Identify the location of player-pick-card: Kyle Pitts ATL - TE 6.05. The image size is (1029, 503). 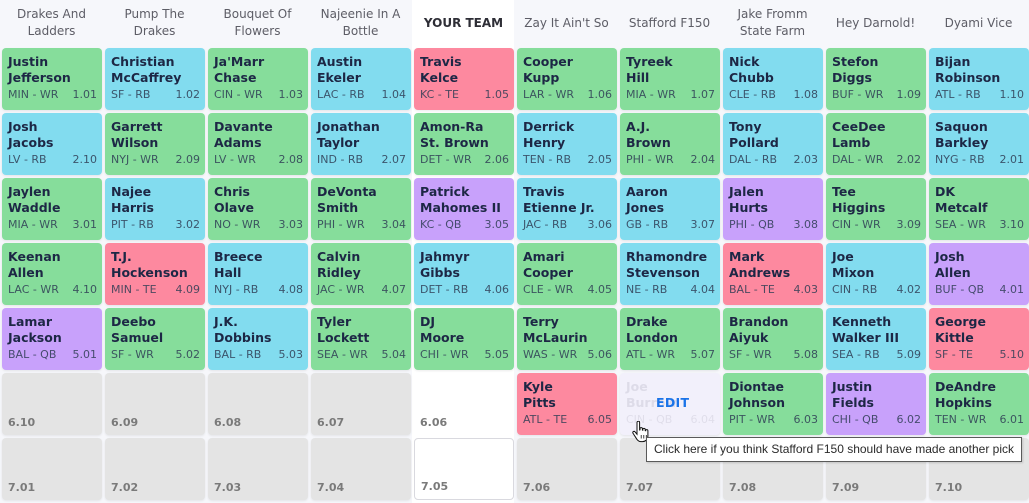
(567, 404).